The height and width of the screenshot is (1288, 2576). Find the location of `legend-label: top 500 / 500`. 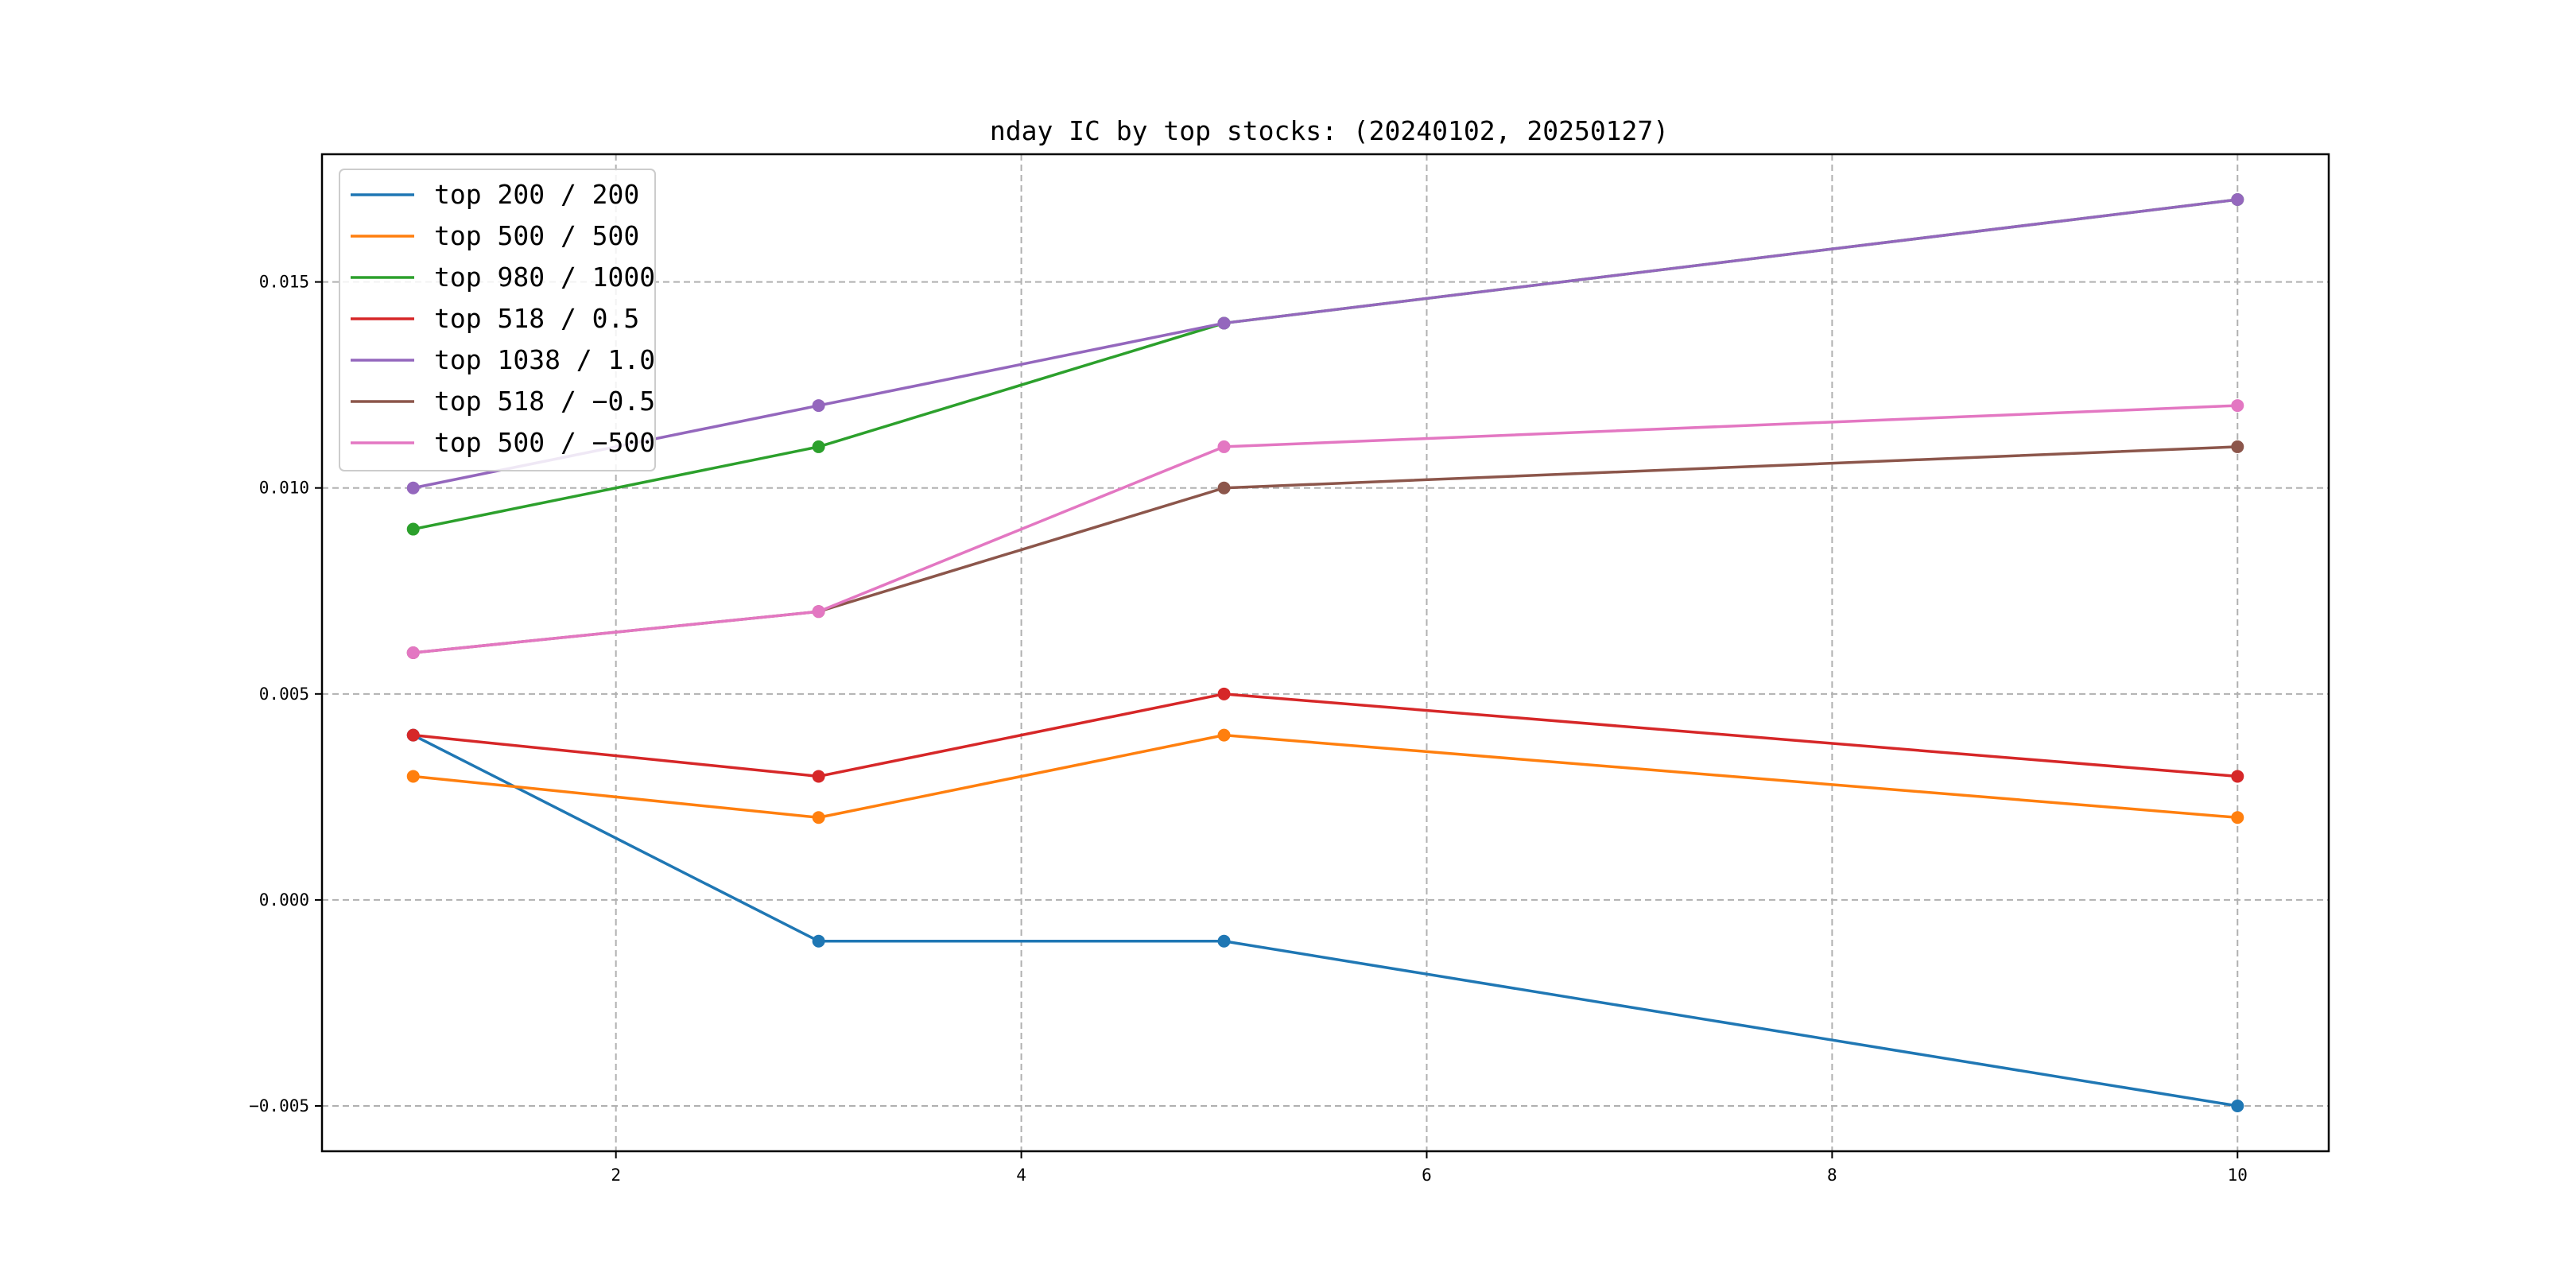

legend-label: top 500 / 500 is located at coordinates (537, 236).